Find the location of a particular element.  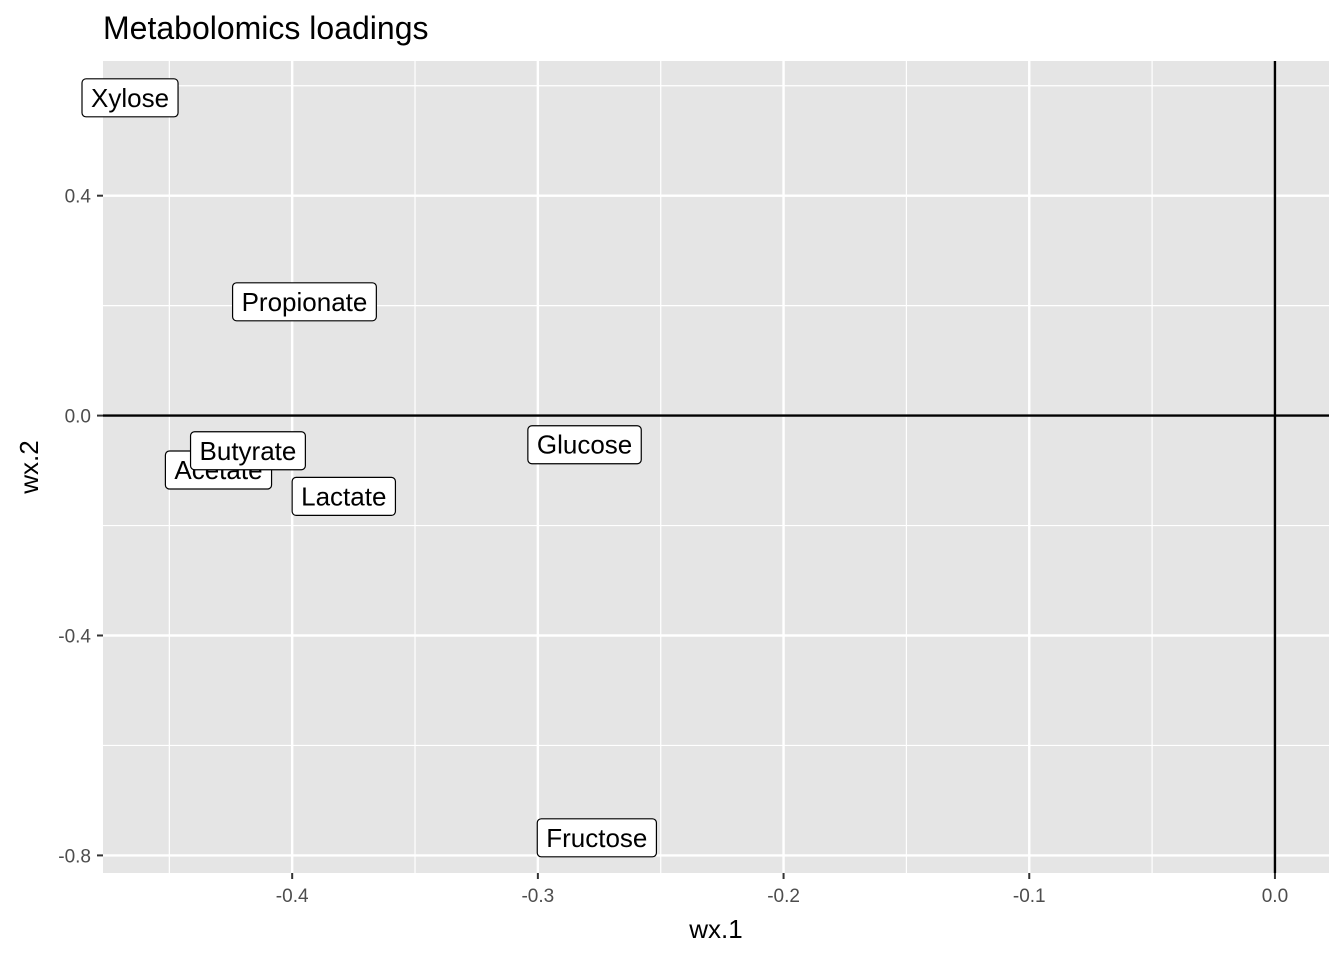

point-label-text: Lactate is located at coordinates (343, 496).